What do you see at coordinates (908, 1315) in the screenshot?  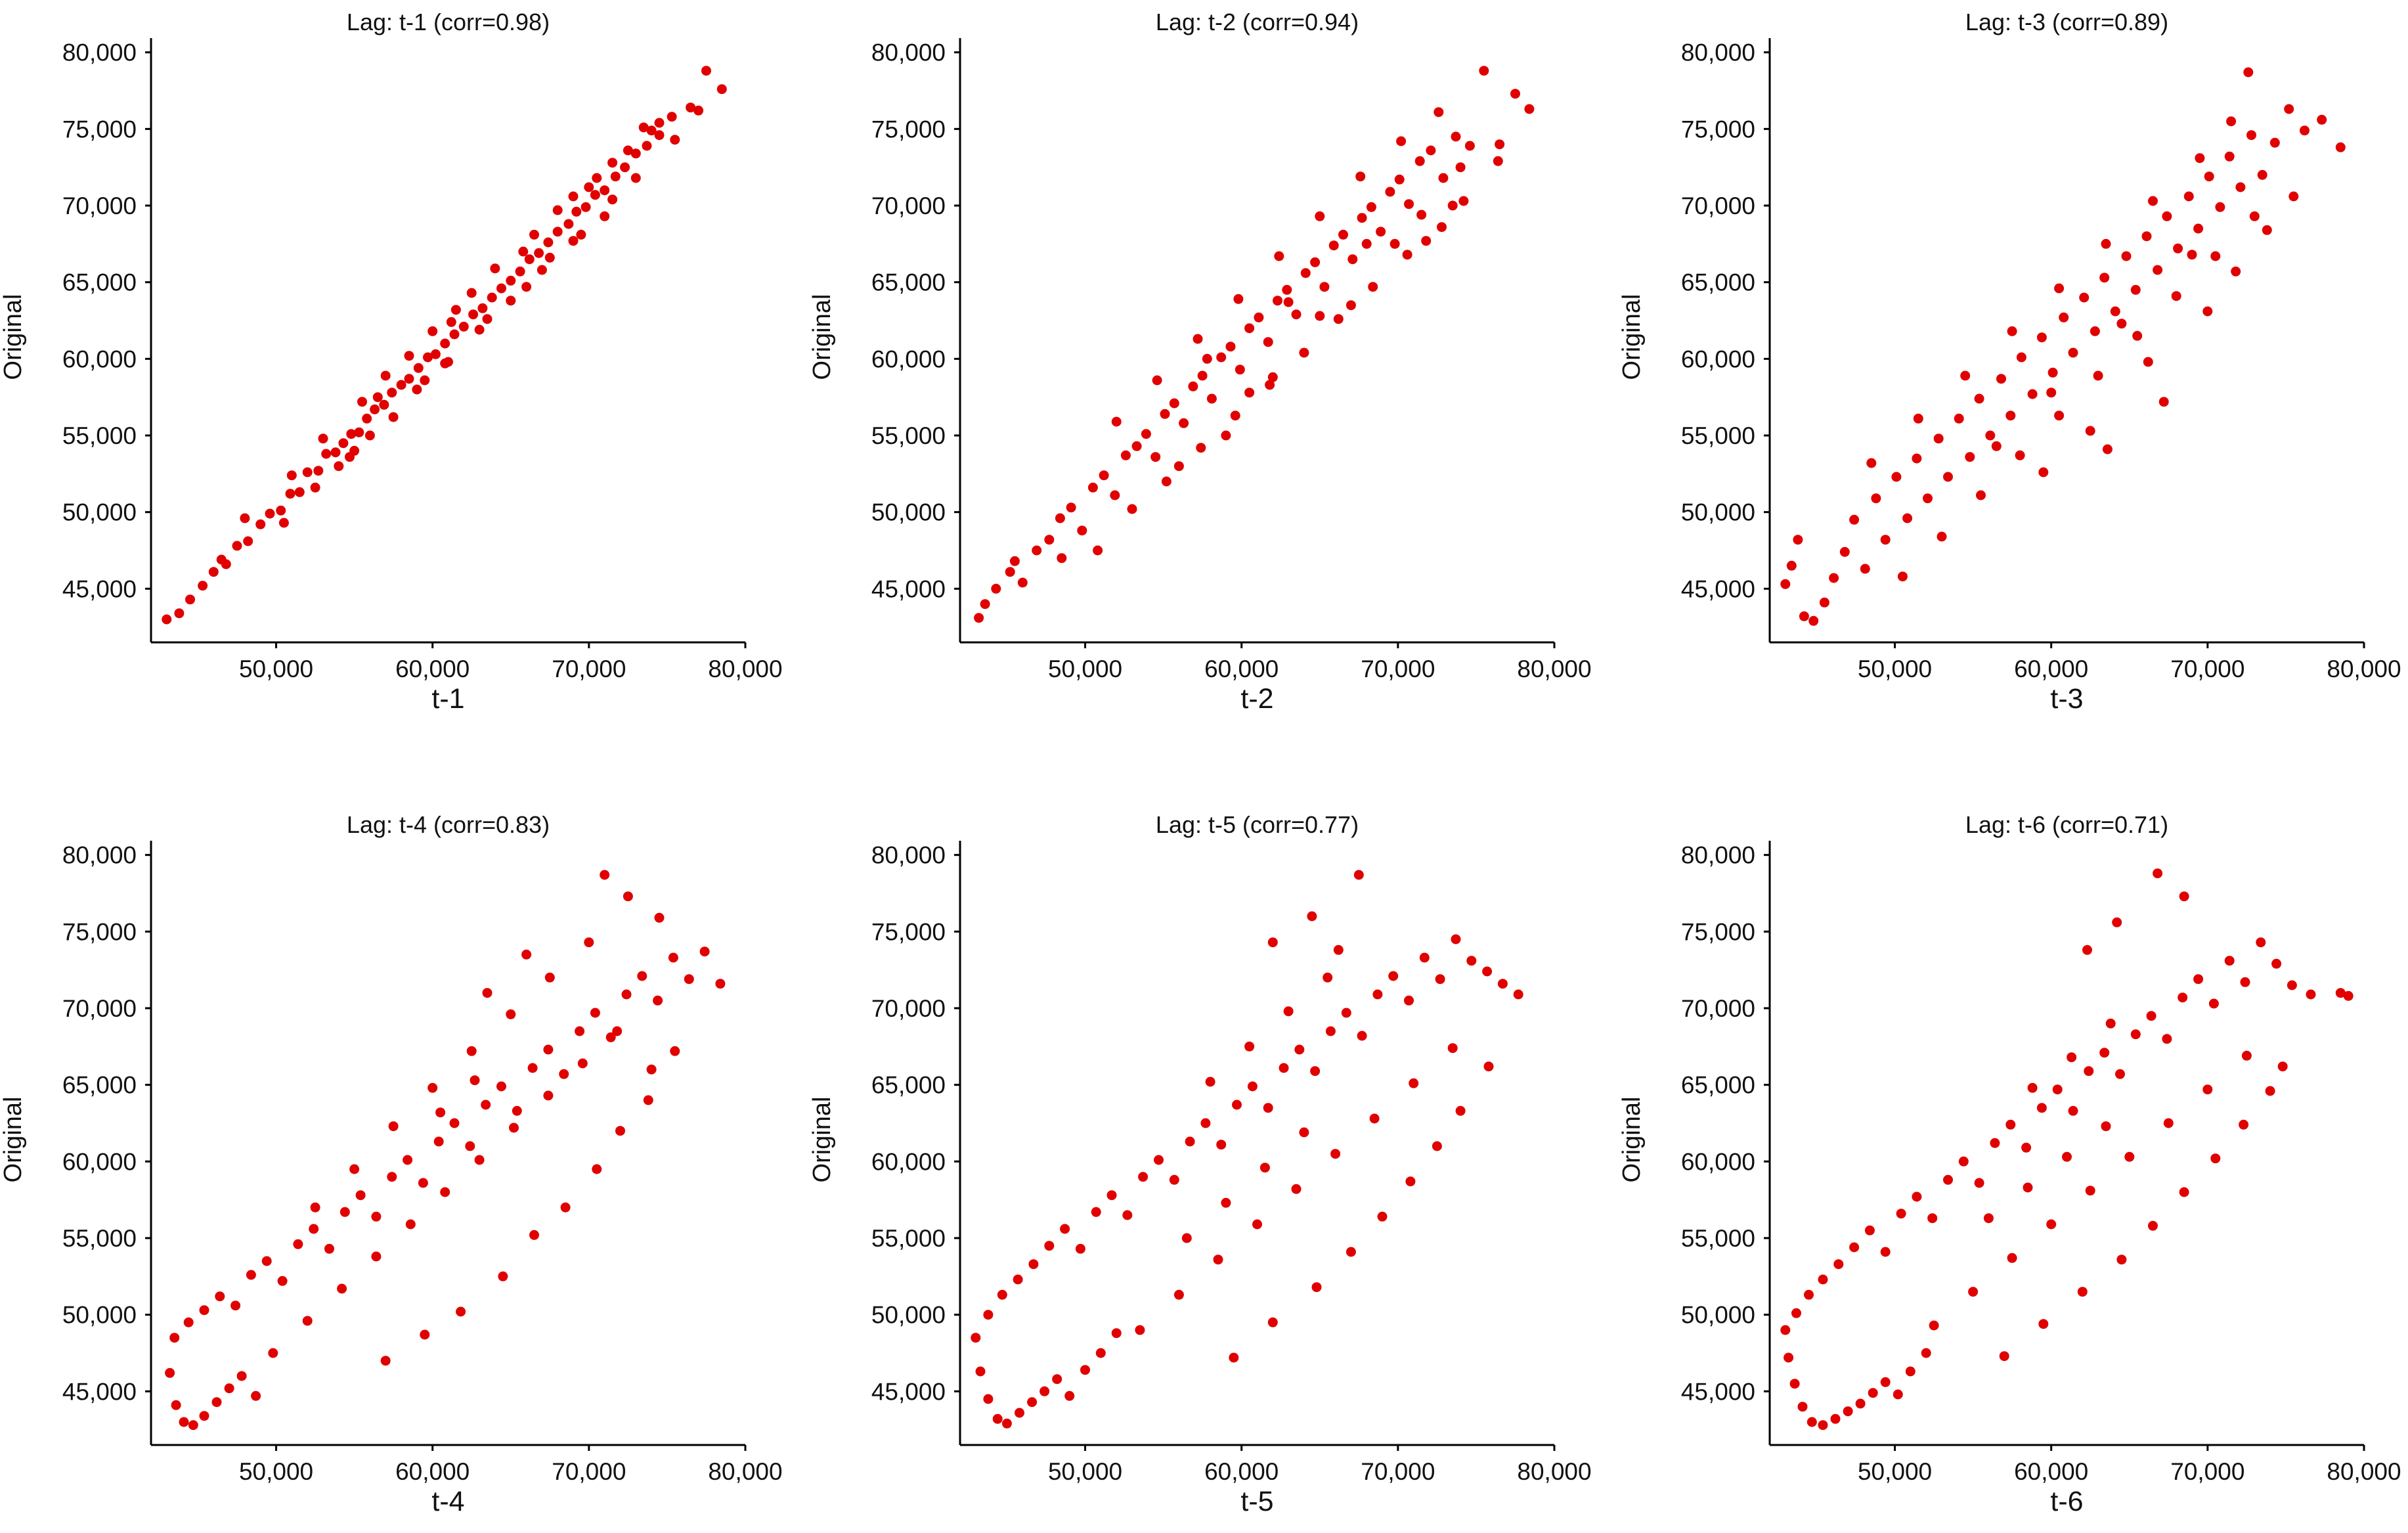 I see `y-tick-label: 50,000` at bounding box center [908, 1315].